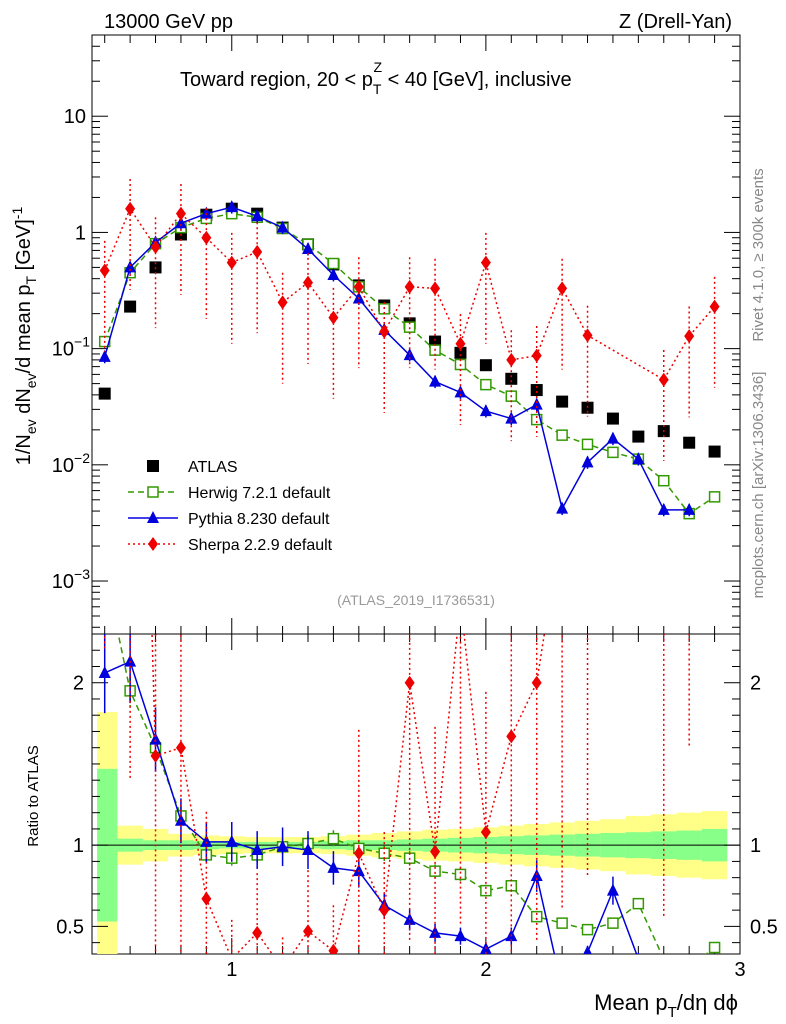  I want to click on ratio-y-tick-label: 1, so click(78, 846).